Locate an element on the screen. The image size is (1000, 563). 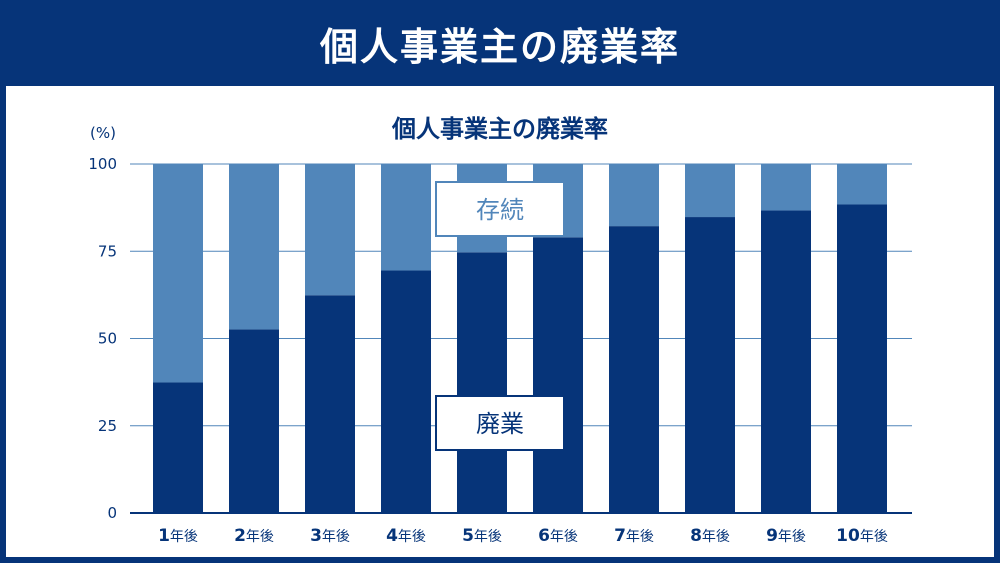
x-tick-label: 4年後 is located at coordinates (406, 536).